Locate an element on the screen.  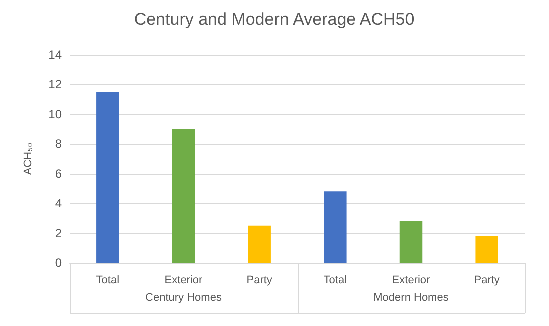
y-tick-label: 0 is located at coordinates (58, 263).